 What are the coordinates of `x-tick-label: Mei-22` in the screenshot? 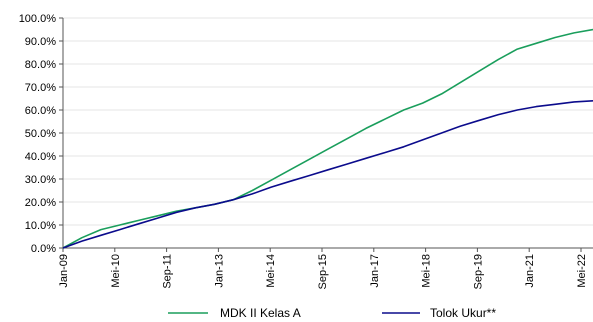 It's located at (582, 271).